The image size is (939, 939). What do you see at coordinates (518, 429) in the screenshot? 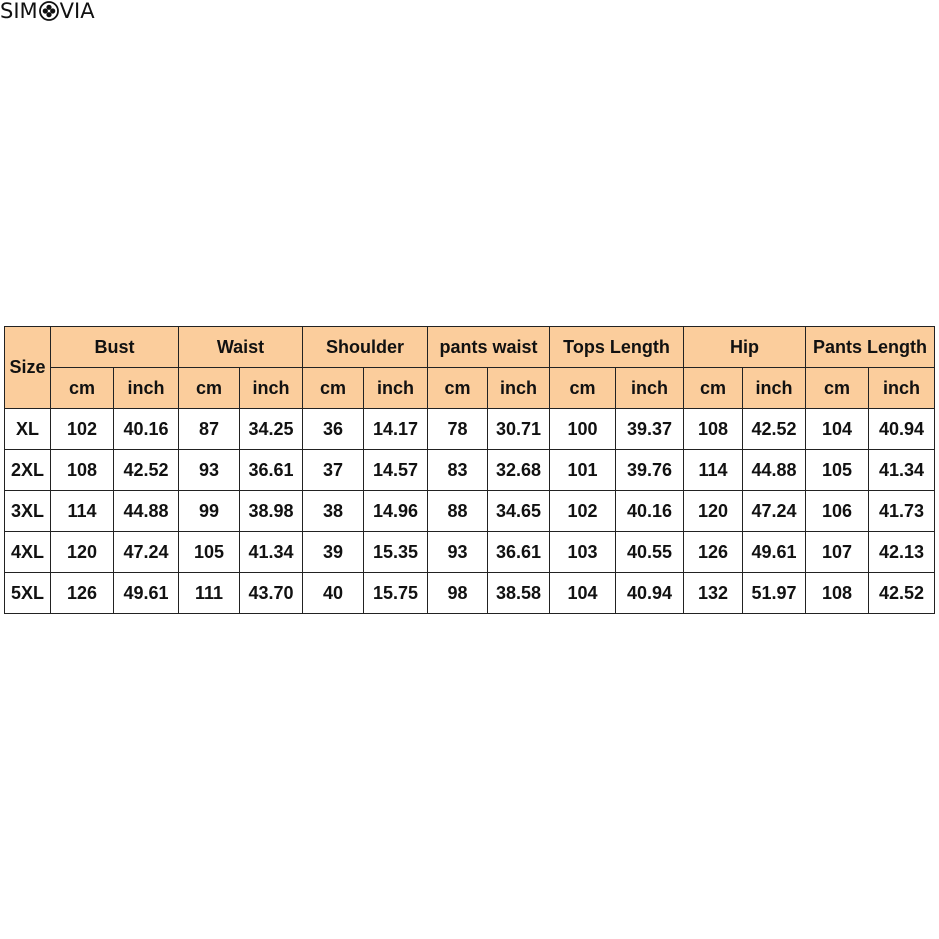
I see `value-cell: 30.71` at bounding box center [518, 429].